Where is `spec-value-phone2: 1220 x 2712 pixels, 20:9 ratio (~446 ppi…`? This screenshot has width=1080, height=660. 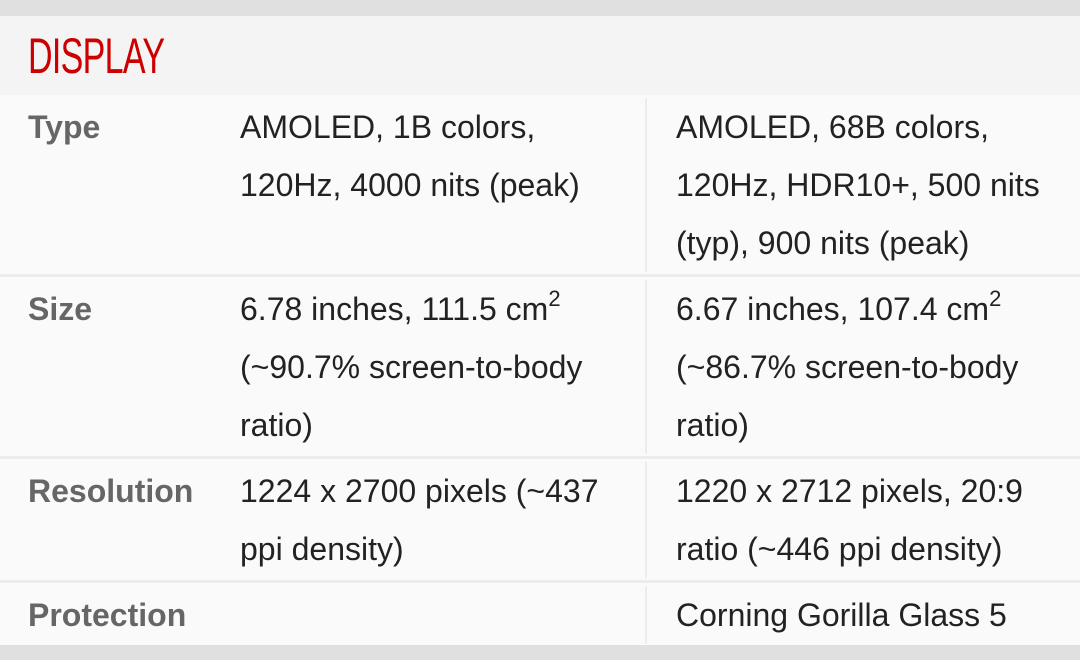
spec-value-phone2: 1220 x 2712 pixels, 20:9 ratio (~446 ppi… is located at coordinates (849, 520).